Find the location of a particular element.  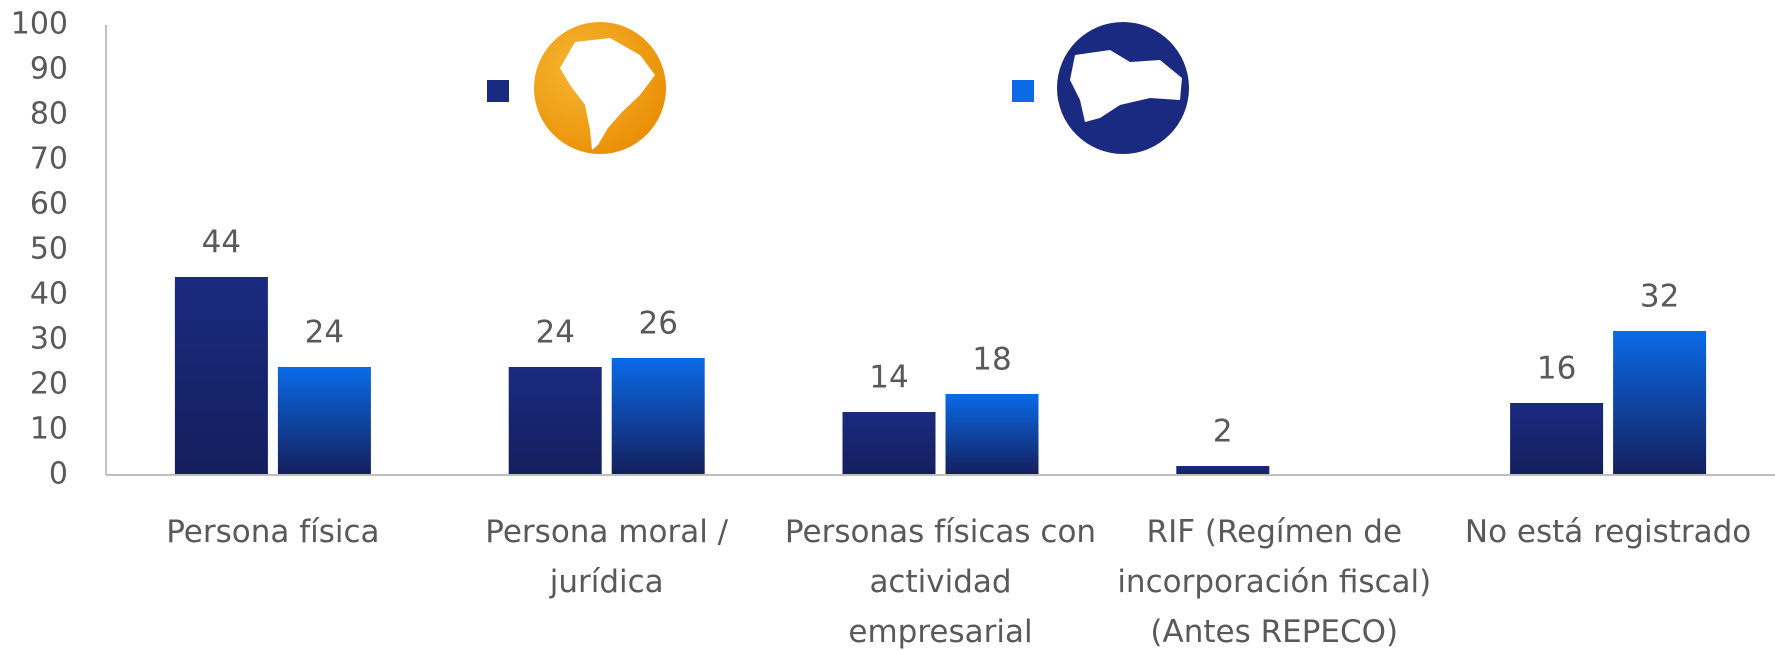

y-tick-label: 30 is located at coordinates (49, 339).